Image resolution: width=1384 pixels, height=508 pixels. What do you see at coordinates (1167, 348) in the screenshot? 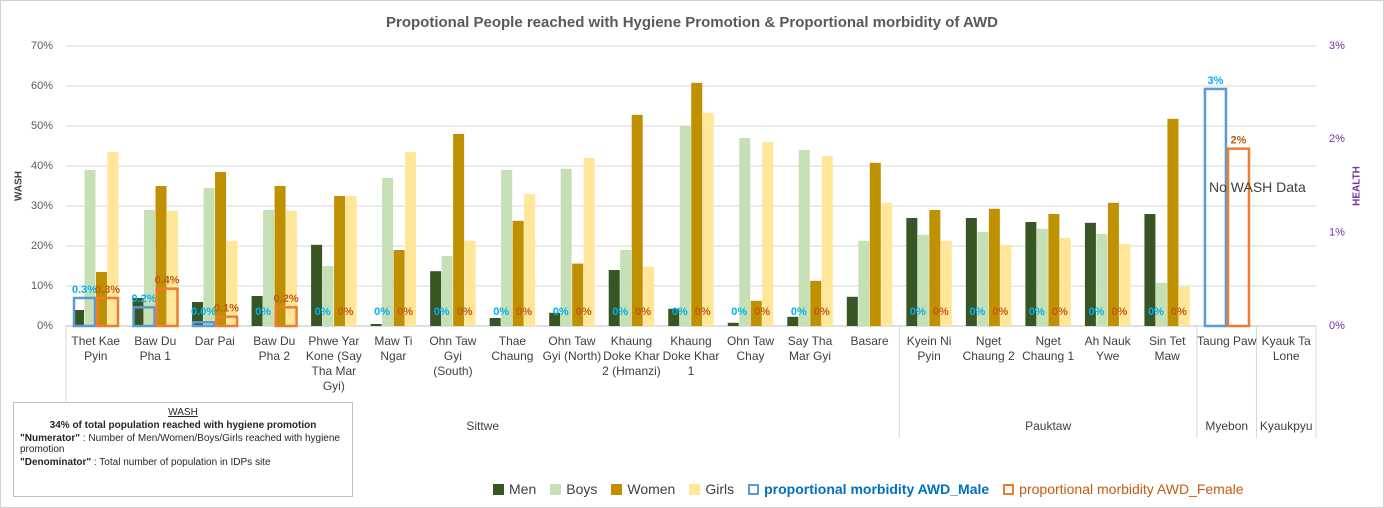
I see `x-tick-label: Sin Tet Maw` at bounding box center [1167, 348].